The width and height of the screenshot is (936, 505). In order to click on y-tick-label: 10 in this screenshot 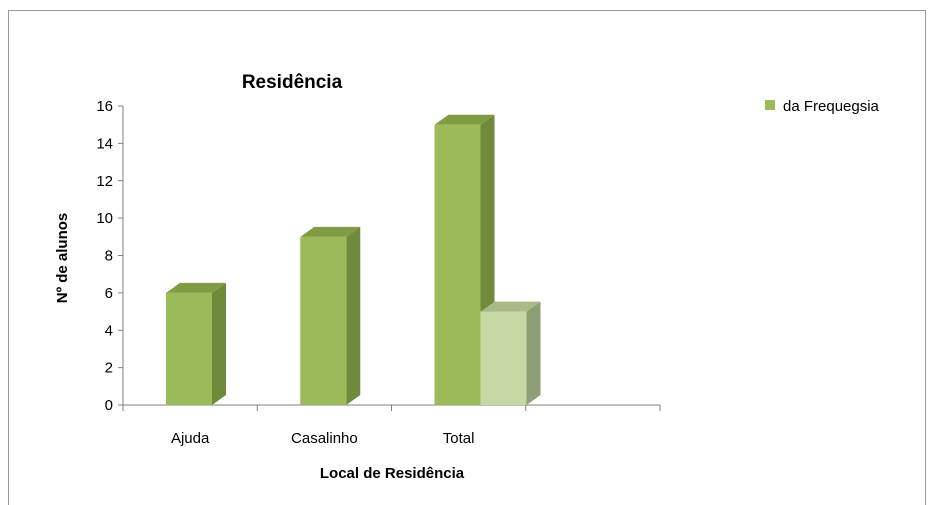, I will do `click(104, 218)`.